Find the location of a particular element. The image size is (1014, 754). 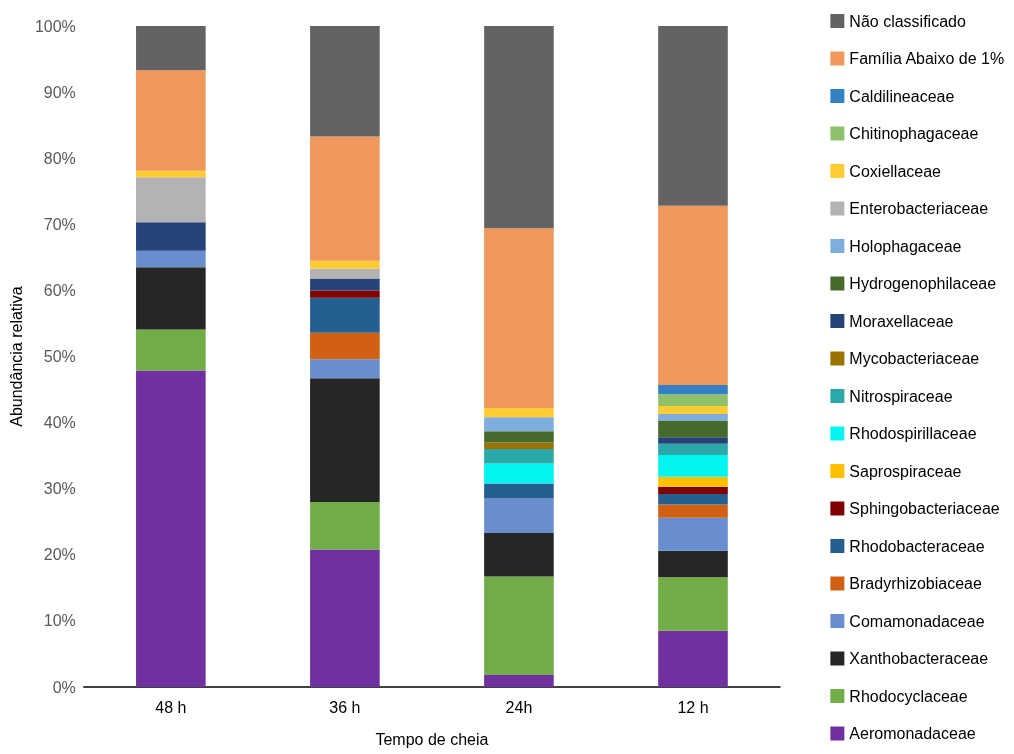

legend-label: Bradyrhizobiaceae is located at coordinates (915, 583).